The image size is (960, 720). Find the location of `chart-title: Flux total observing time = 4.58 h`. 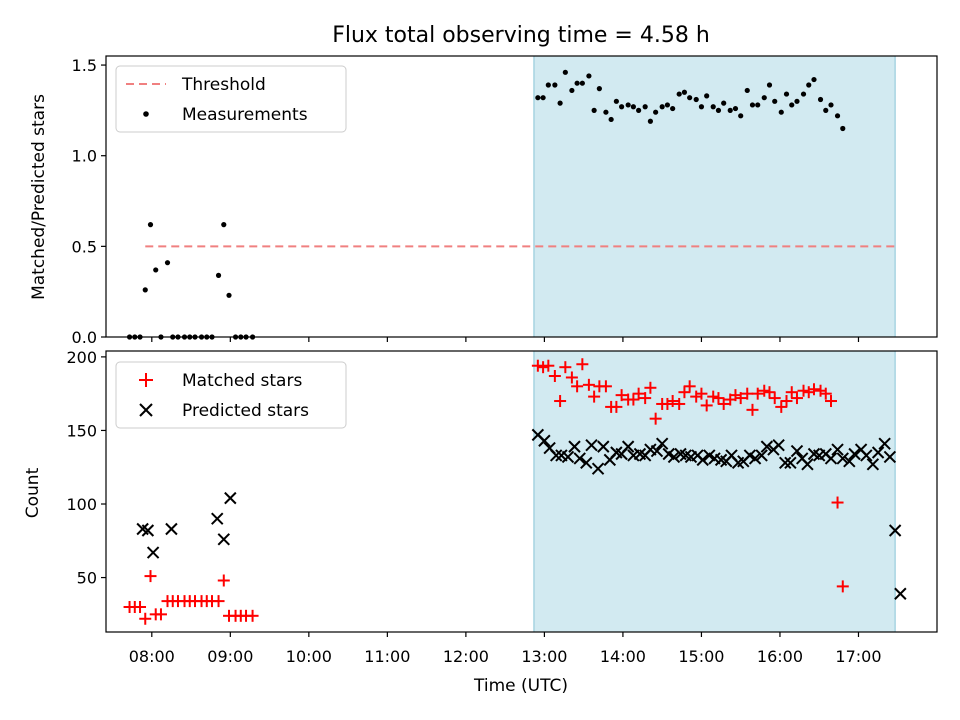

chart-title: Flux total observing time = 4.58 h is located at coordinates (521, 35).